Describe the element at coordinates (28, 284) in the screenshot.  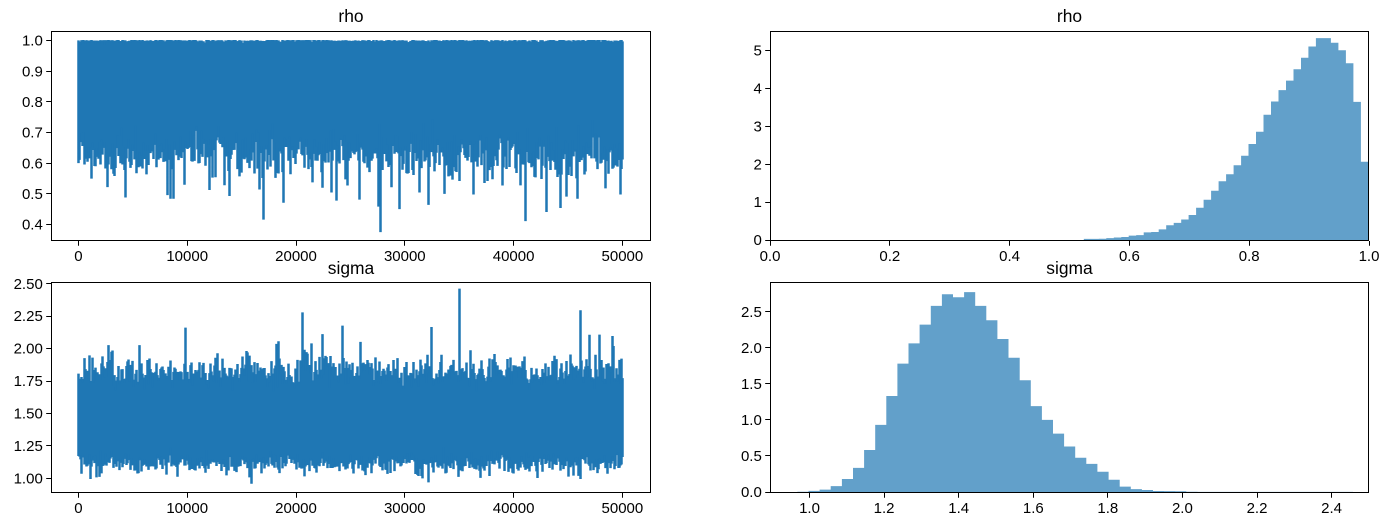
I see `svg-text: 2.50` at that location.